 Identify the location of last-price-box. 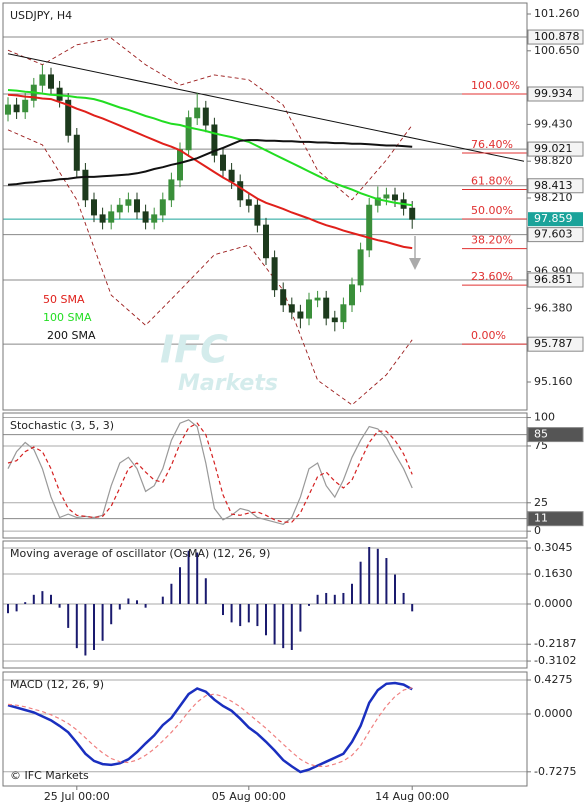
(555, 219).